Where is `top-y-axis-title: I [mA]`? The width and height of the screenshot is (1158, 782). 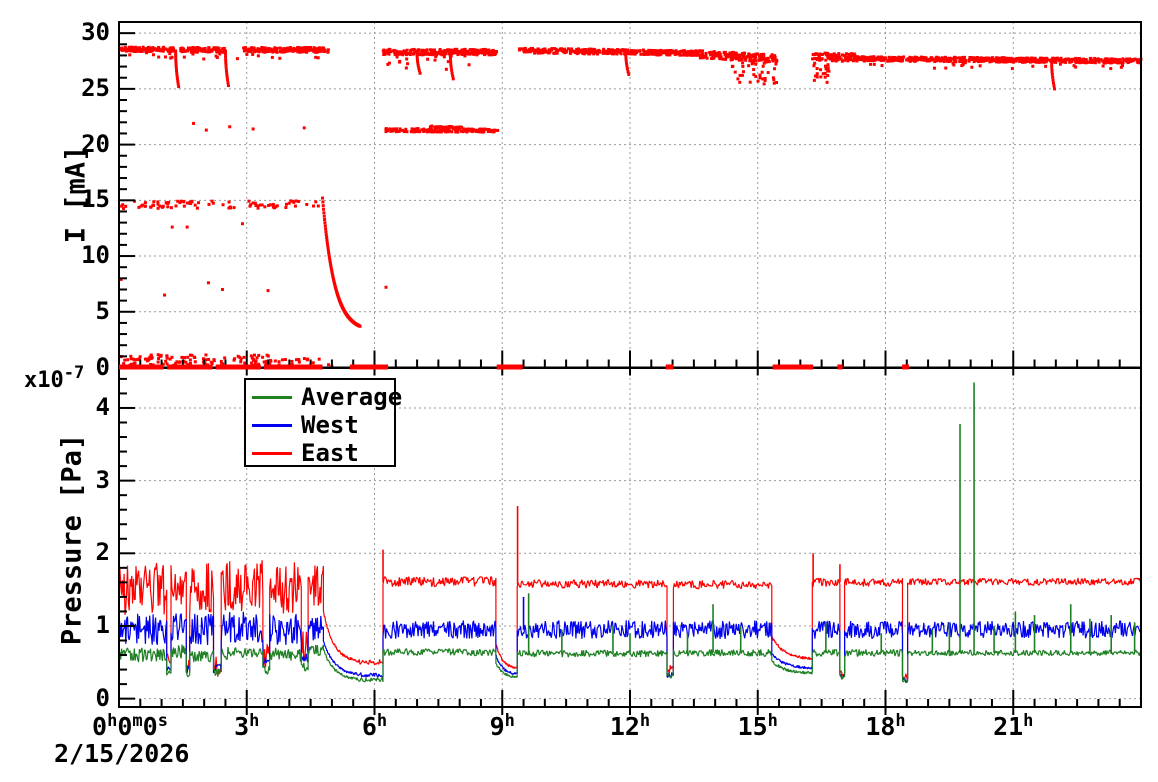 top-y-axis-title: I [mA] is located at coordinates (76, 194).